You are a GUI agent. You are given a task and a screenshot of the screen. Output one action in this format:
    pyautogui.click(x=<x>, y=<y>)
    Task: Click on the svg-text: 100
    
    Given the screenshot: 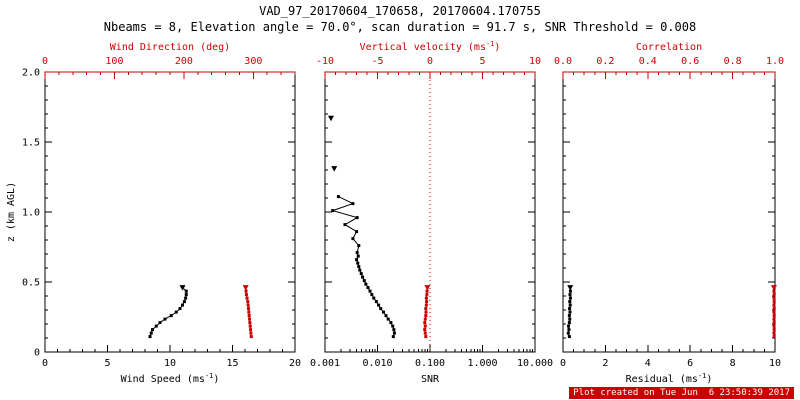 What is the action you would take?
    pyautogui.click(x=114, y=61)
    